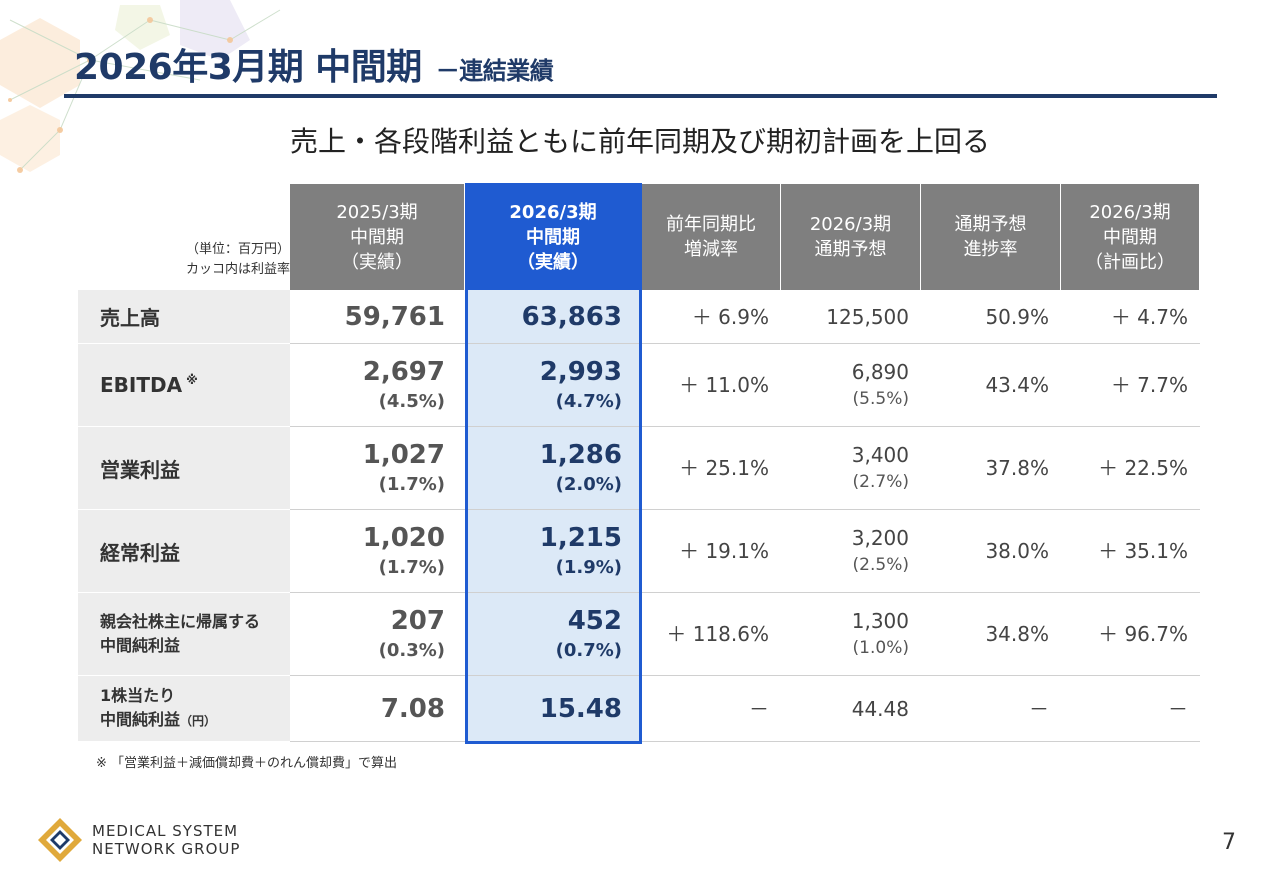 This screenshot has width=1280, height=886. What do you see at coordinates (851, 237) in the screenshot?
I see `column-header: 2026/3期 通期予想` at bounding box center [851, 237].